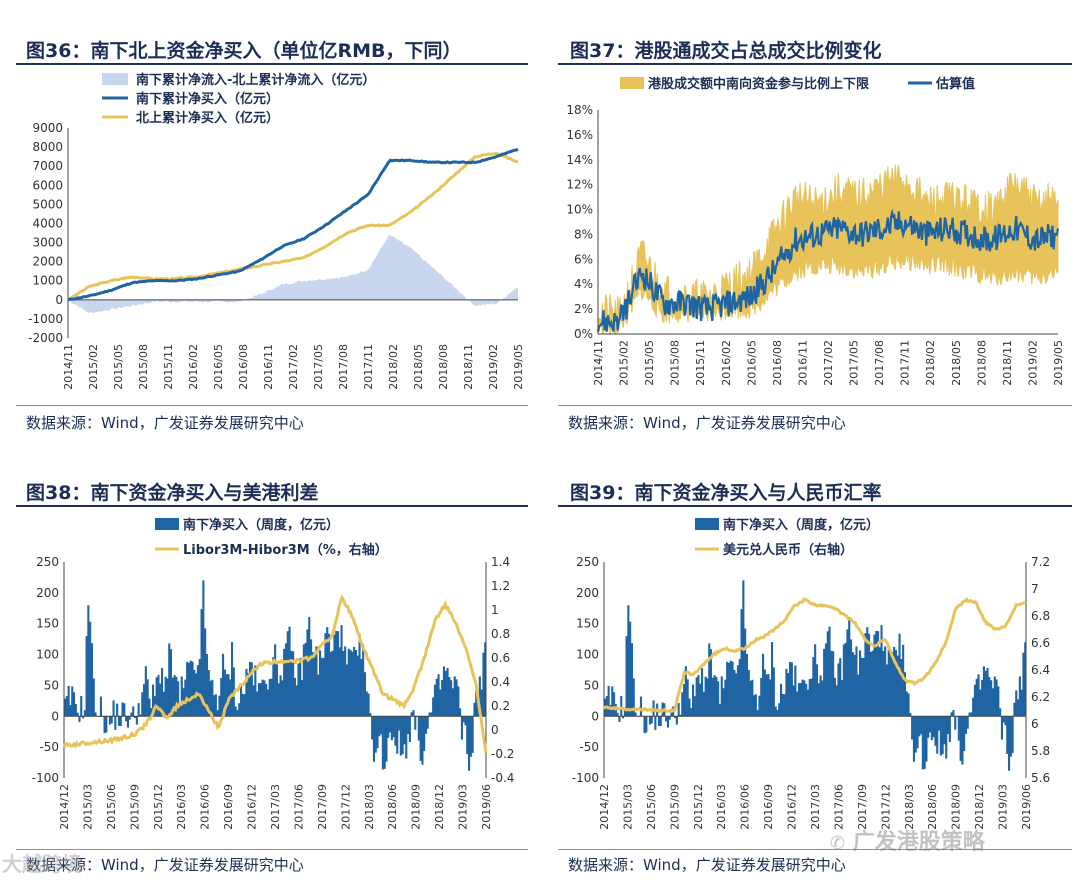 The width and height of the screenshot is (1080, 888). I want to click on y2-tick-8: 5.6, so click(1040, 778).